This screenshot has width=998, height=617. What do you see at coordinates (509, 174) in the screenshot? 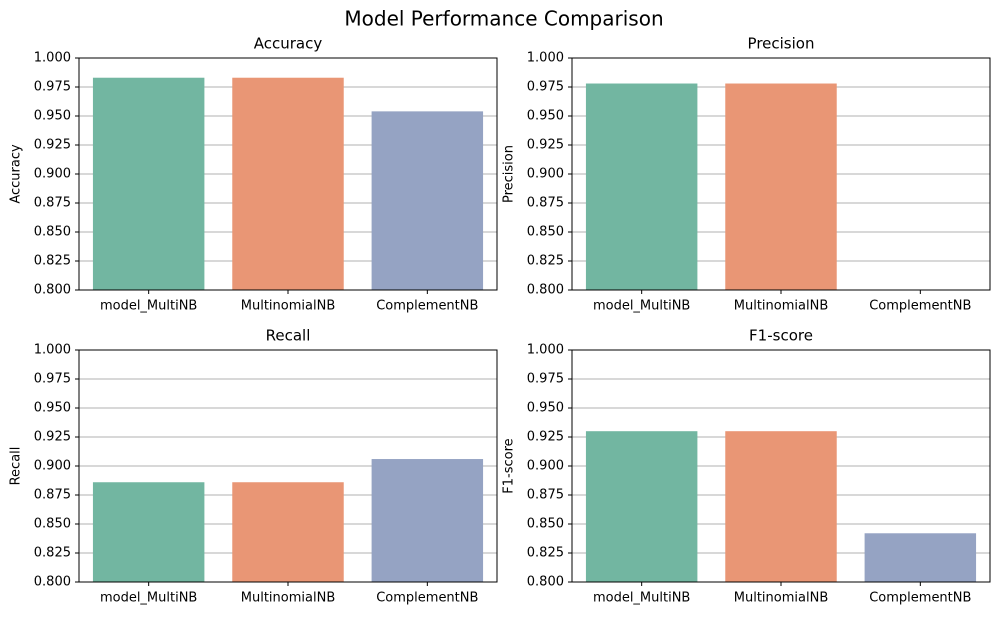
I see `y-axis-label: Precision` at bounding box center [509, 174].